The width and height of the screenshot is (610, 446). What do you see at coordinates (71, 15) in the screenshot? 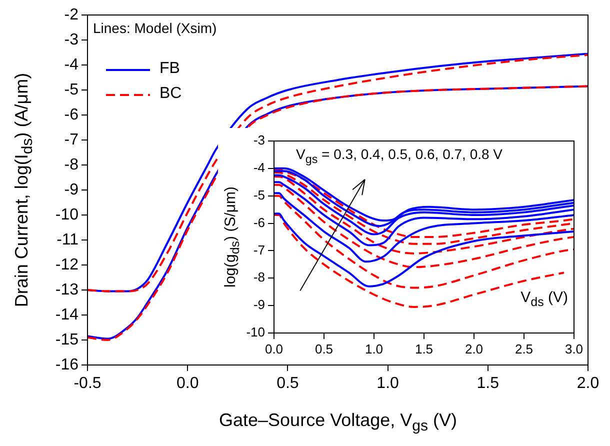
I see `y-tick-label: -2` at bounding box center [71, 15].